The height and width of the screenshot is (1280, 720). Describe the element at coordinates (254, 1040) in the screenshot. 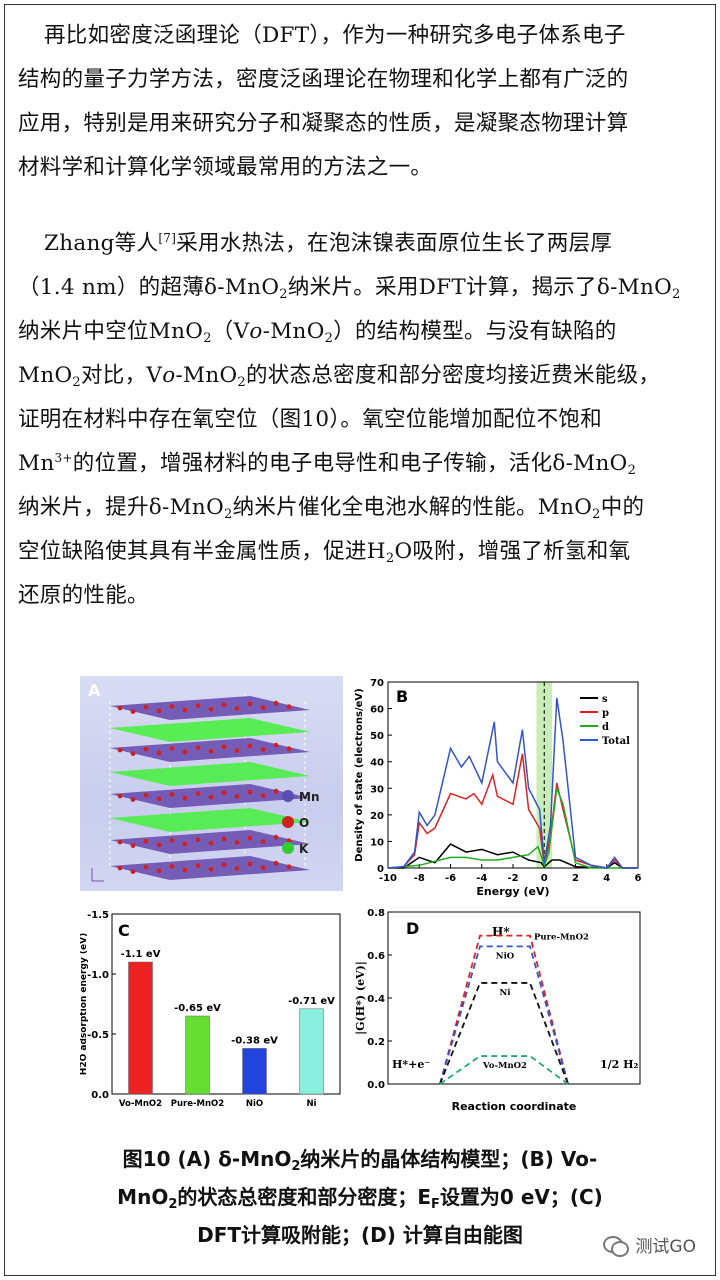

I see `bar-value-label: -0.38 eV` at that location.